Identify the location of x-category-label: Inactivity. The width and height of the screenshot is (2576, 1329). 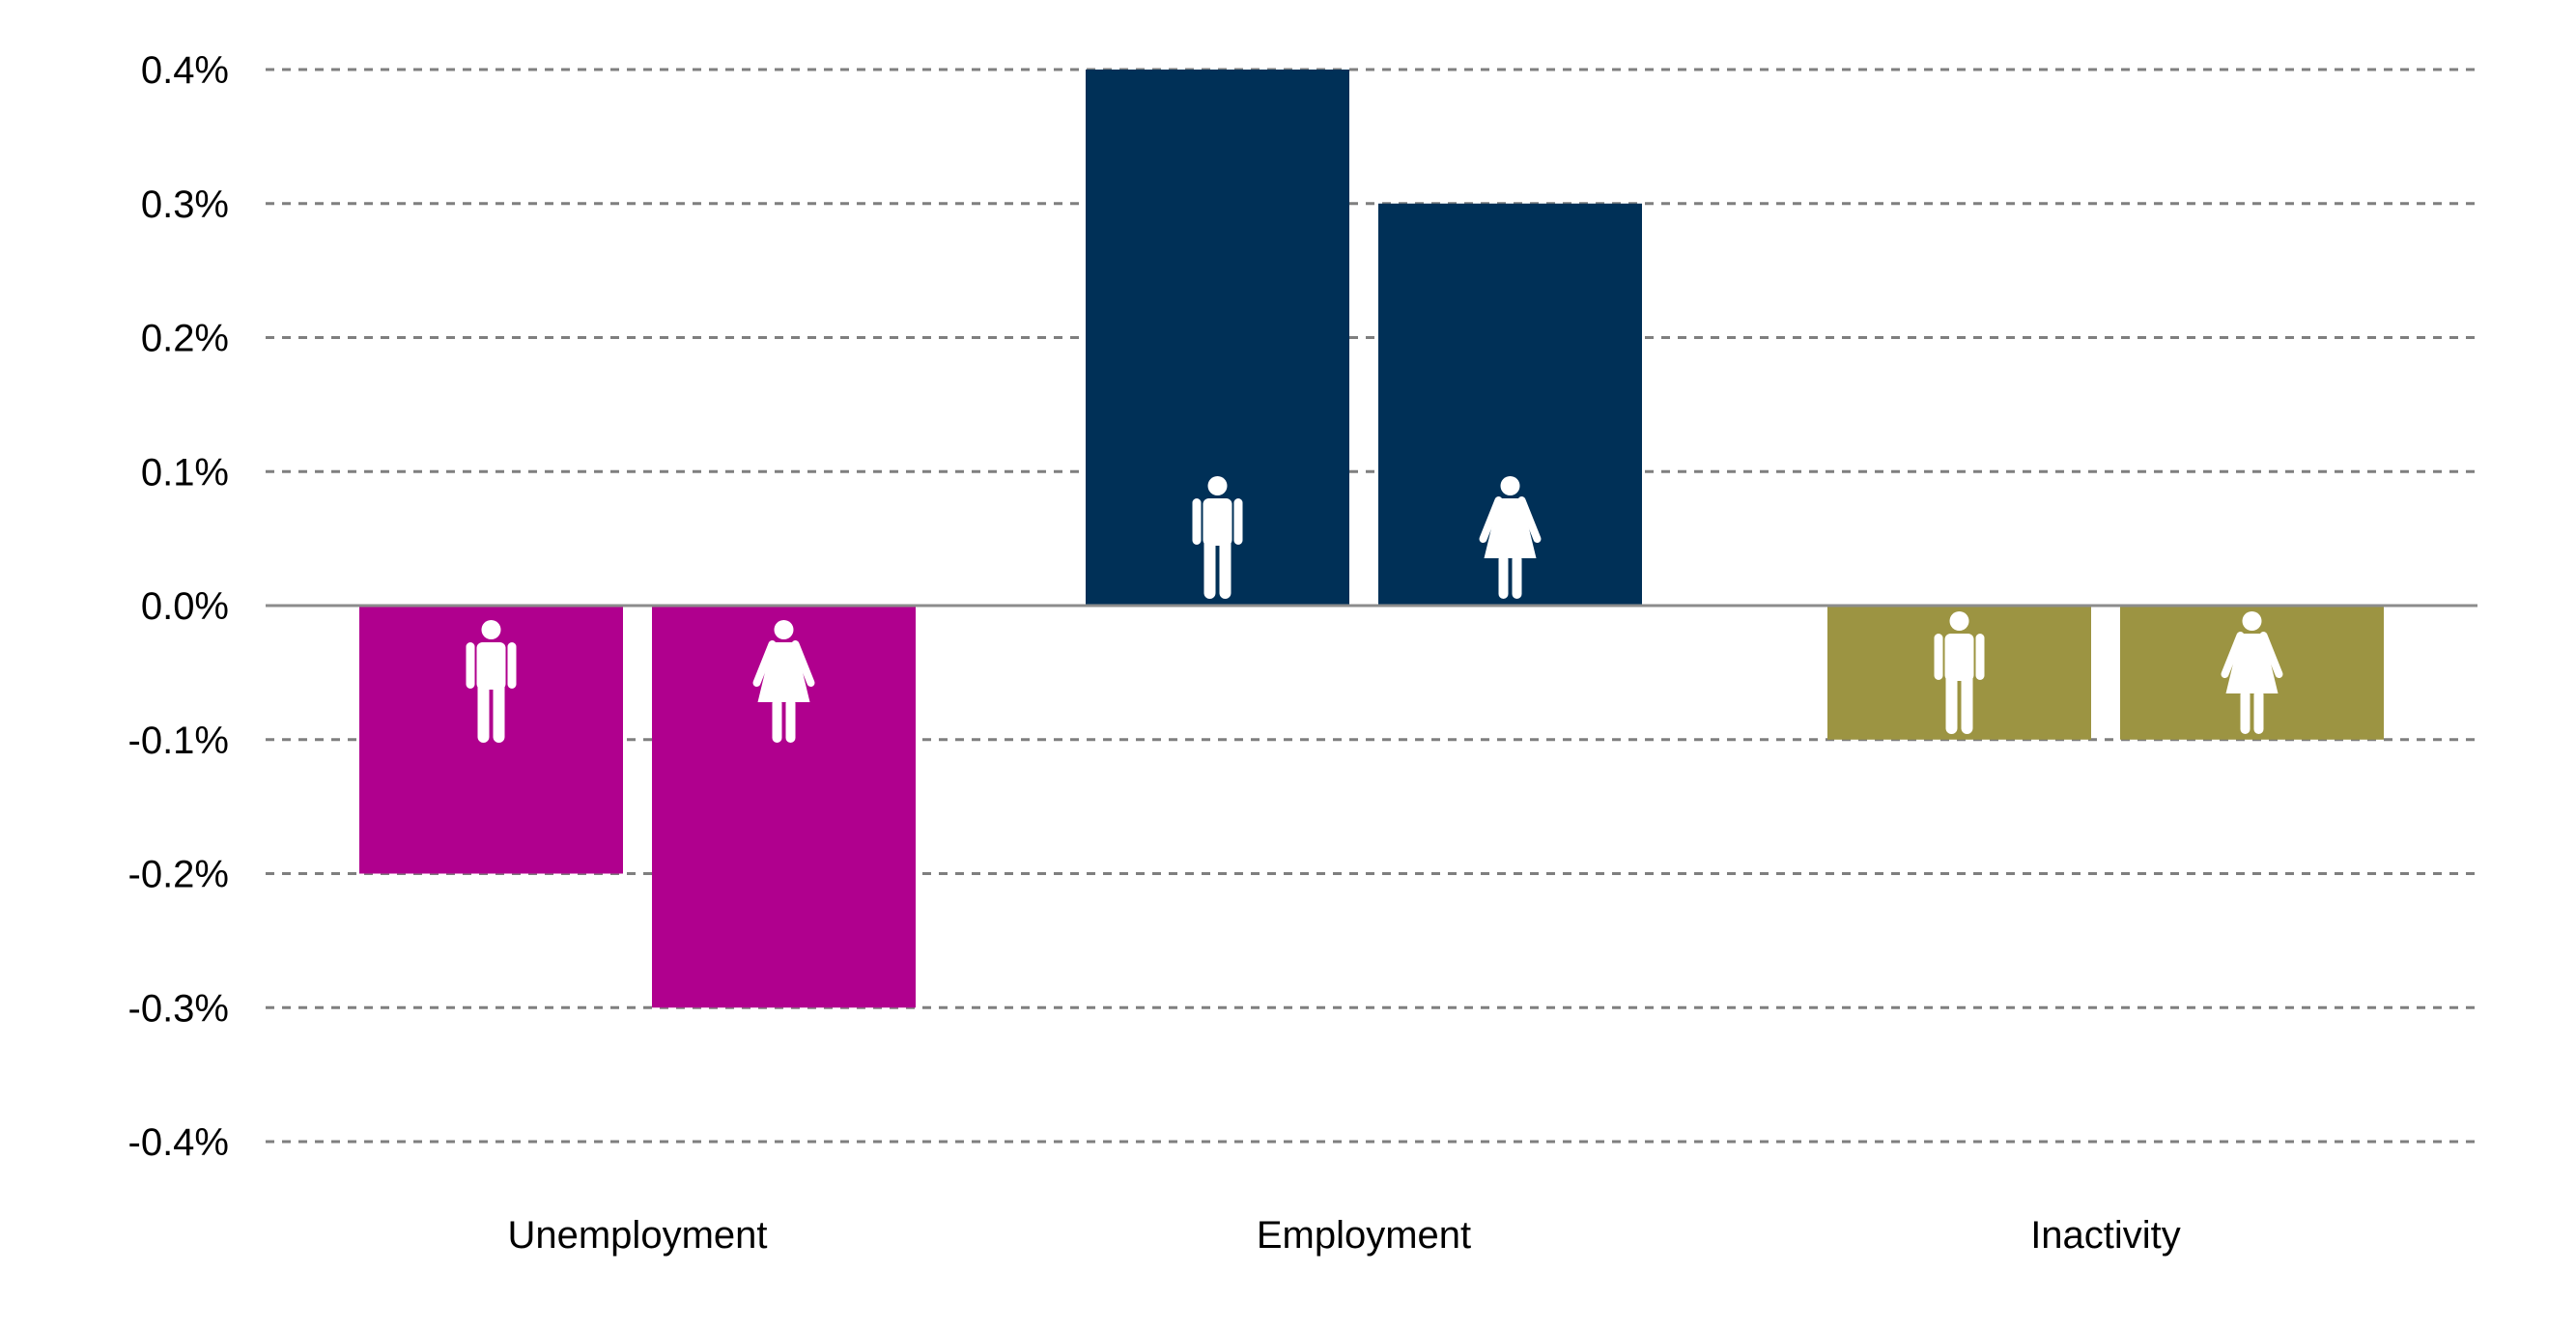
(2105, 1235).